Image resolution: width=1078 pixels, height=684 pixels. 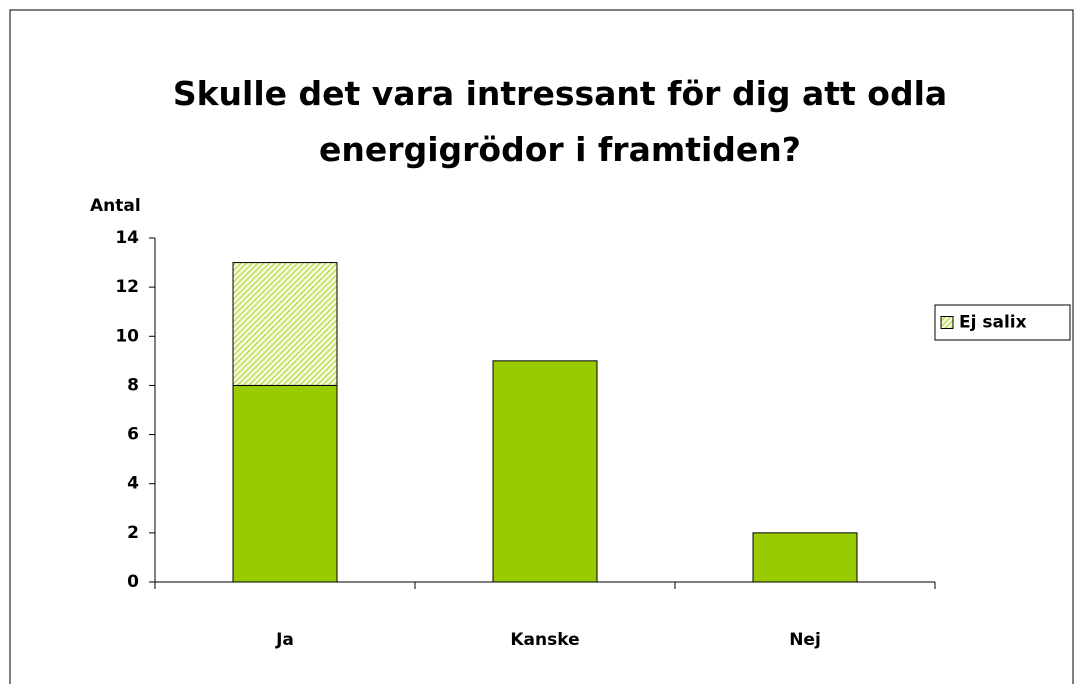 What do you see at coordinates (993, 323) in the screenshot?
I see `legend-label: Ej salix` at bounding box center [993, 323].